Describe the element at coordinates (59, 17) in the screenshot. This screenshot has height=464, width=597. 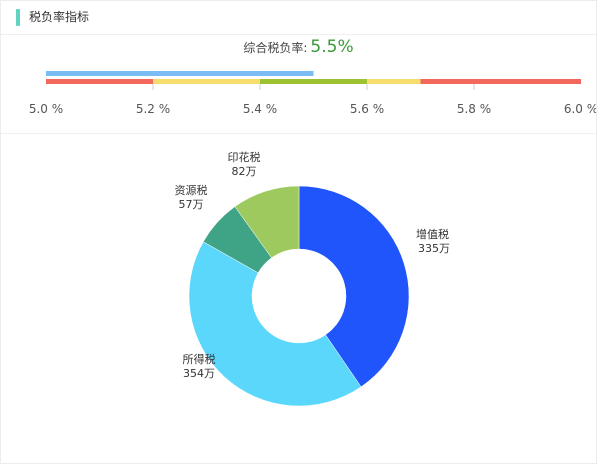
I see `card-title: 税负率指标` at that location.